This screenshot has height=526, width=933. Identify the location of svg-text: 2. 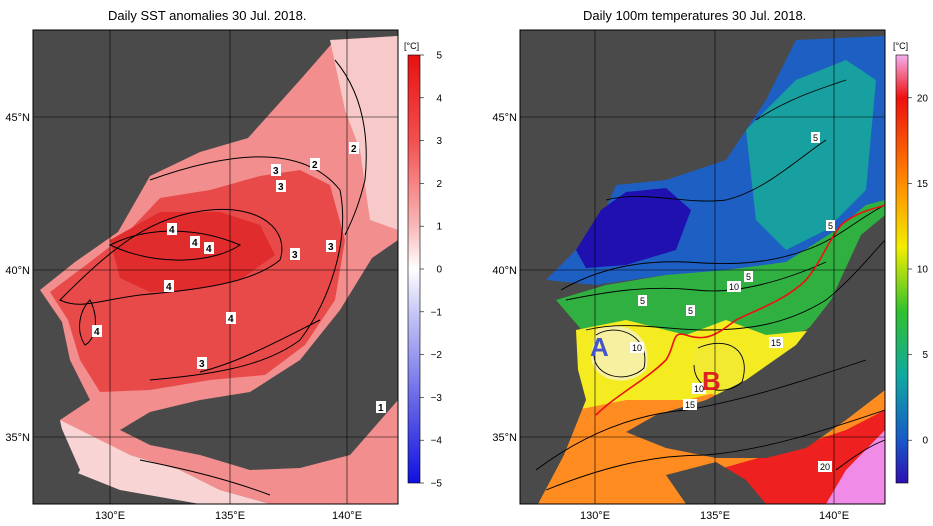
(354, 149).